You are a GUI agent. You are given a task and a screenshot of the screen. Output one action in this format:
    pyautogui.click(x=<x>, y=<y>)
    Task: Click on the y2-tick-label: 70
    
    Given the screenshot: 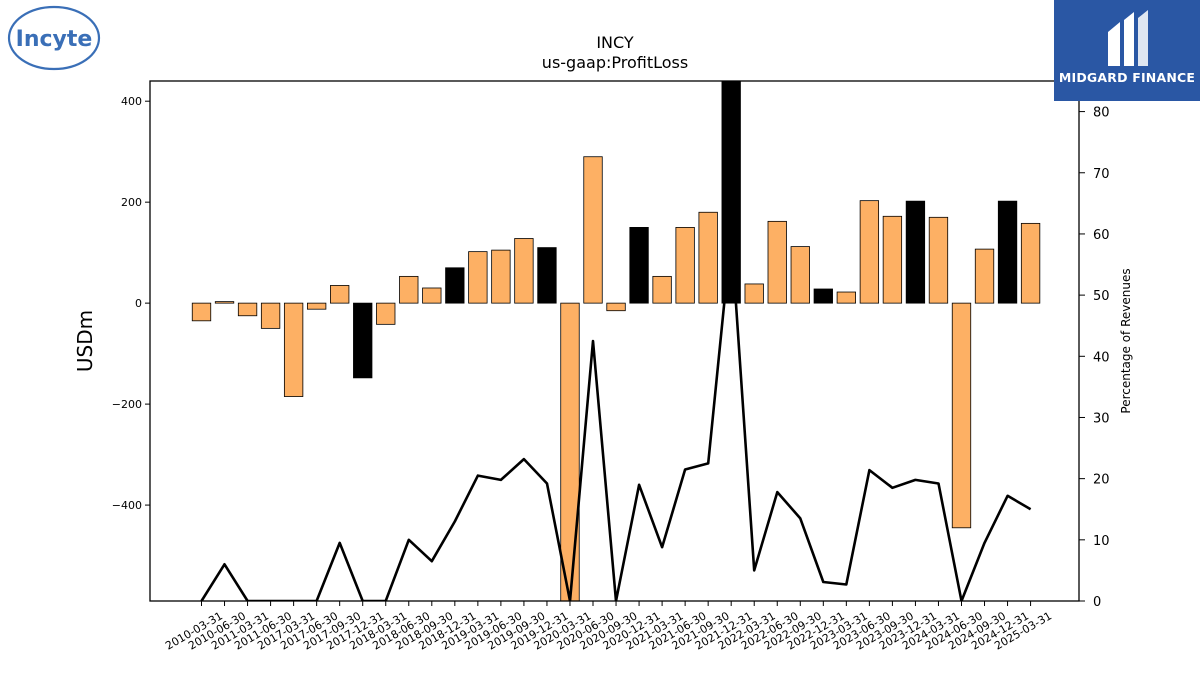 What is the action you would take?
    pyautogui.click(x=1101, y=174)
    